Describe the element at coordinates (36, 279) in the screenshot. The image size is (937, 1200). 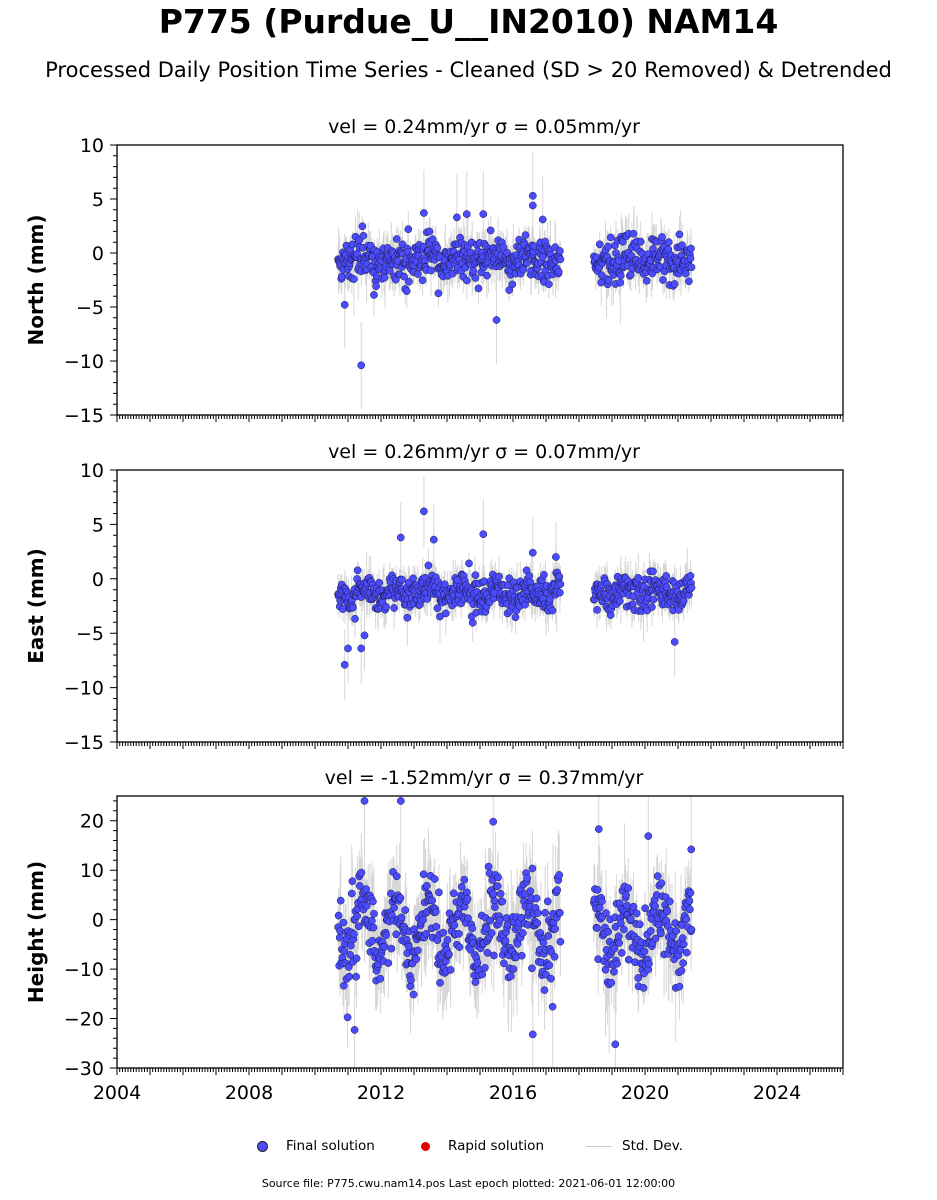
I see `y-axis-label: North (mm)` at that location.